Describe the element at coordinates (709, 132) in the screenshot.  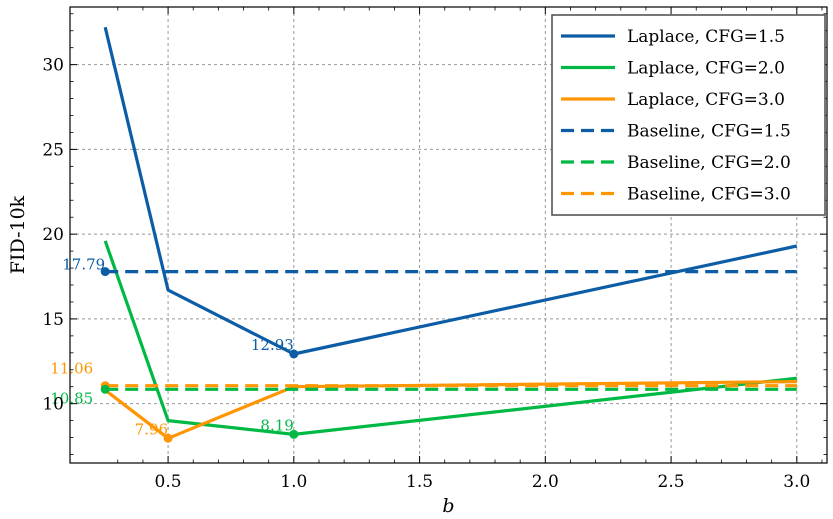
I see `legend-entry: Baseline, CFG=1.5` at that location.